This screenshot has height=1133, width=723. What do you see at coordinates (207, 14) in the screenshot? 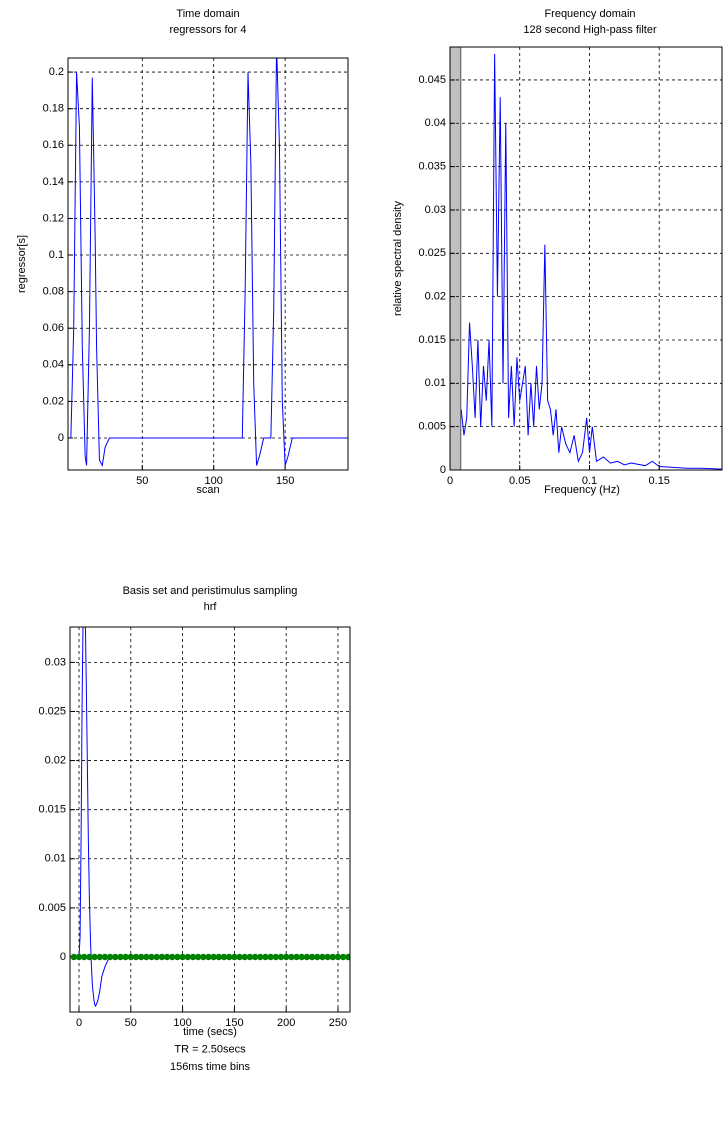
I see `chart-title: Time domain` at bounding box center [207, 14].